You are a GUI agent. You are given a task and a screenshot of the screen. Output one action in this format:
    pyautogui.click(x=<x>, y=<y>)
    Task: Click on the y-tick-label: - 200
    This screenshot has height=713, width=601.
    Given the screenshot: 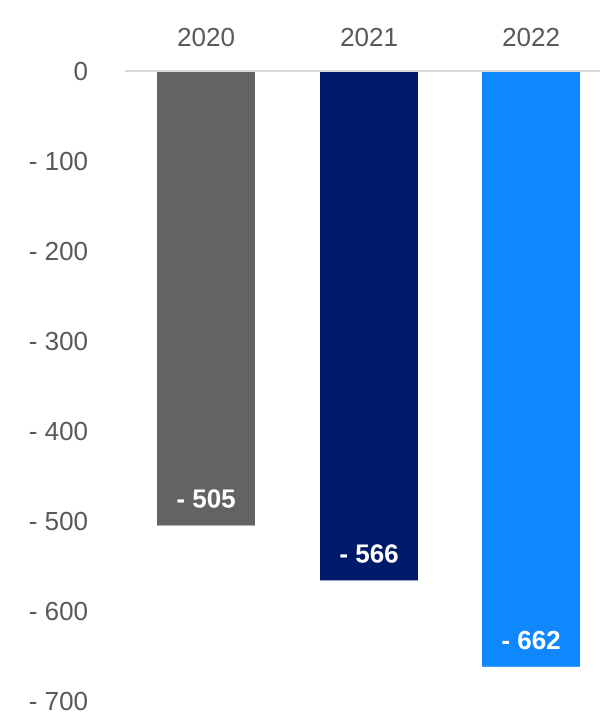 What is the action you would take?
    pyautogui.click(x=58, y=251)
    